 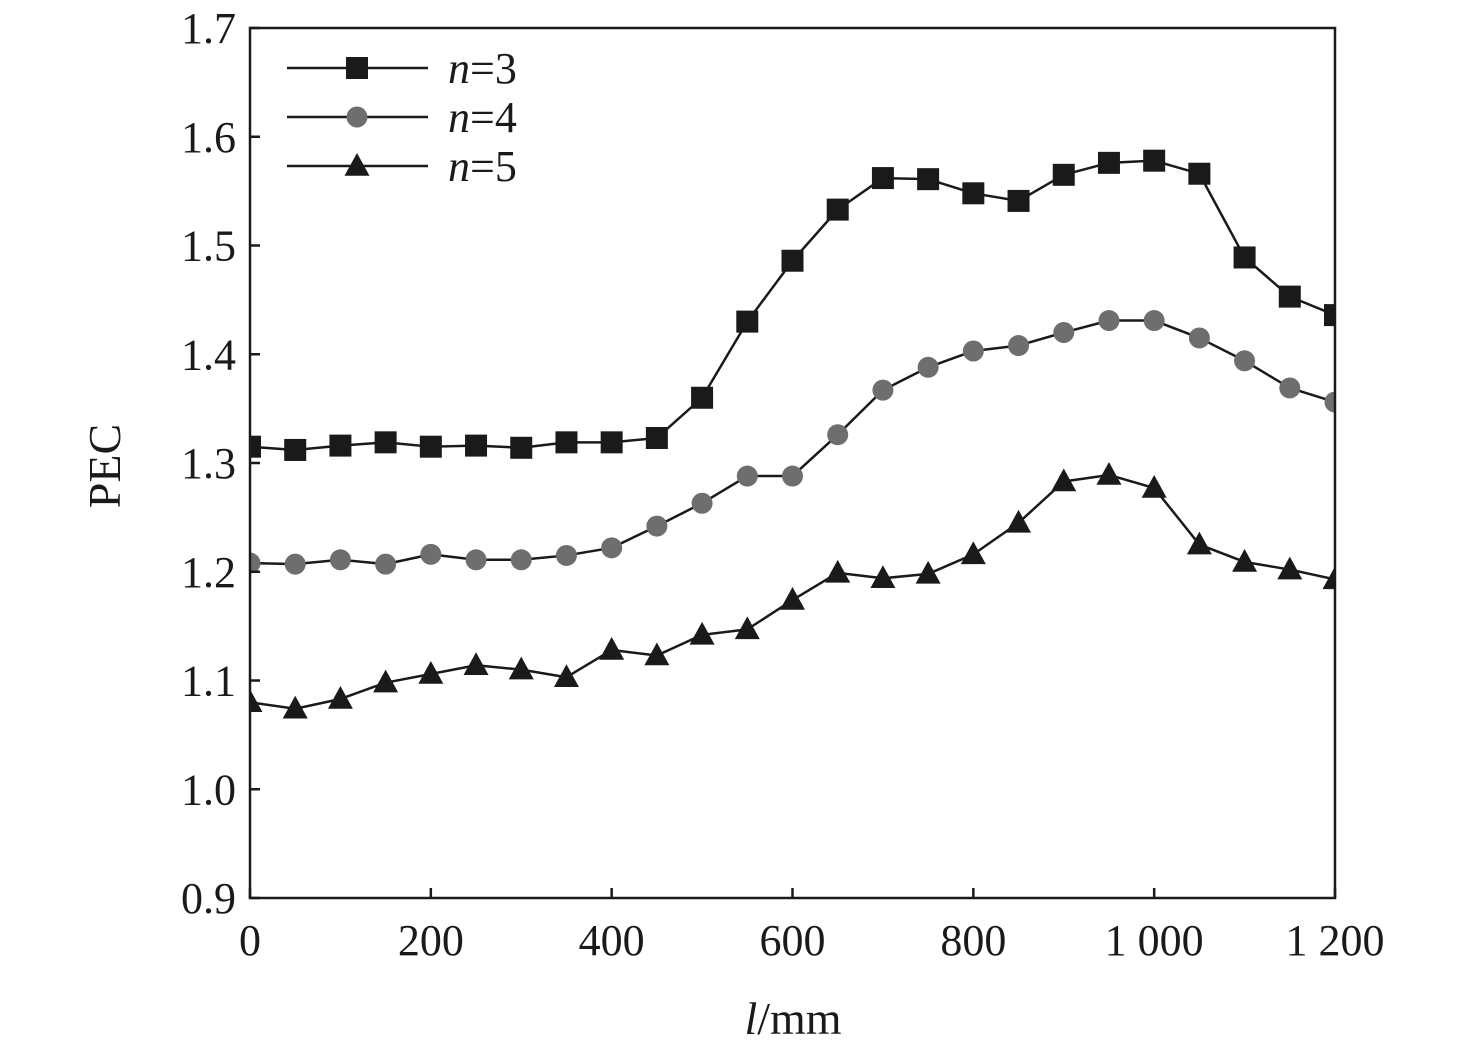 I want to click on x-tick-label: 0, so click(x=250, y=940).